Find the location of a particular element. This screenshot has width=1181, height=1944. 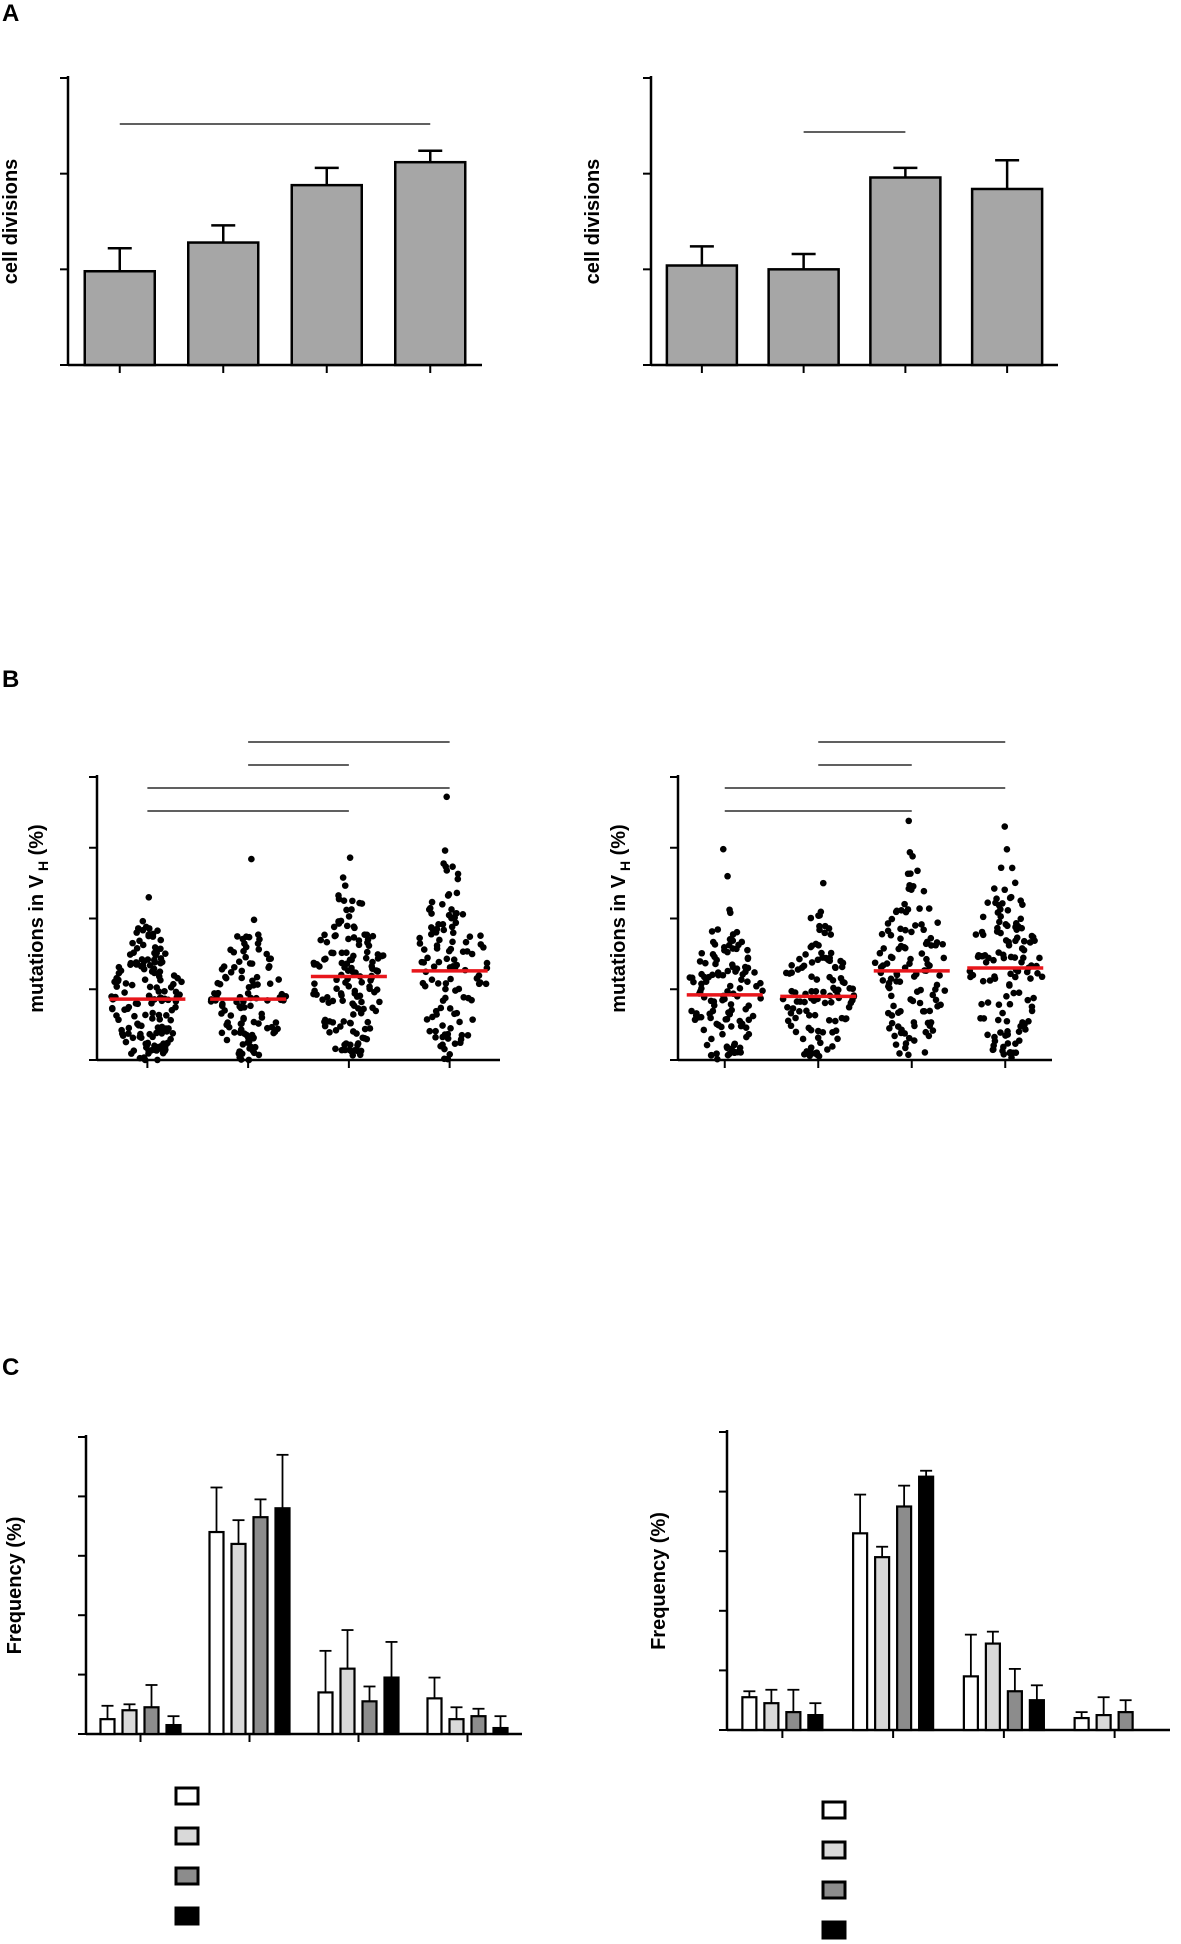

y-axis-label: mutations in V H (%) is located at coordinates (38, 918).